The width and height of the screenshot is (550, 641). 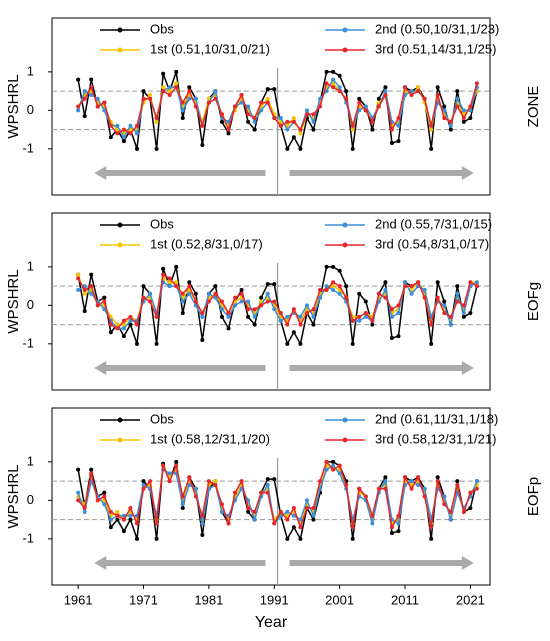 What do you see at coordinates (435, 48) in the screenshot?
I see `legend-label: 3rd (0.51,14/31,1/25)` at bounding box center [435, 48].